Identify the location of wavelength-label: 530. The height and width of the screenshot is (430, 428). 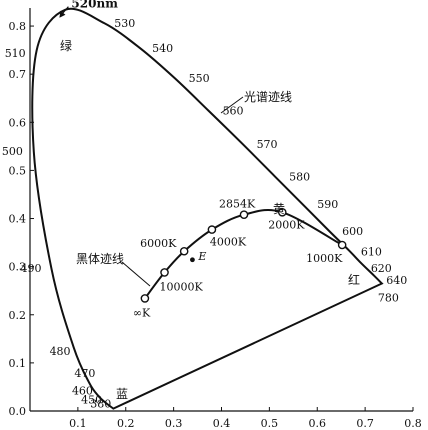
(124, 23).